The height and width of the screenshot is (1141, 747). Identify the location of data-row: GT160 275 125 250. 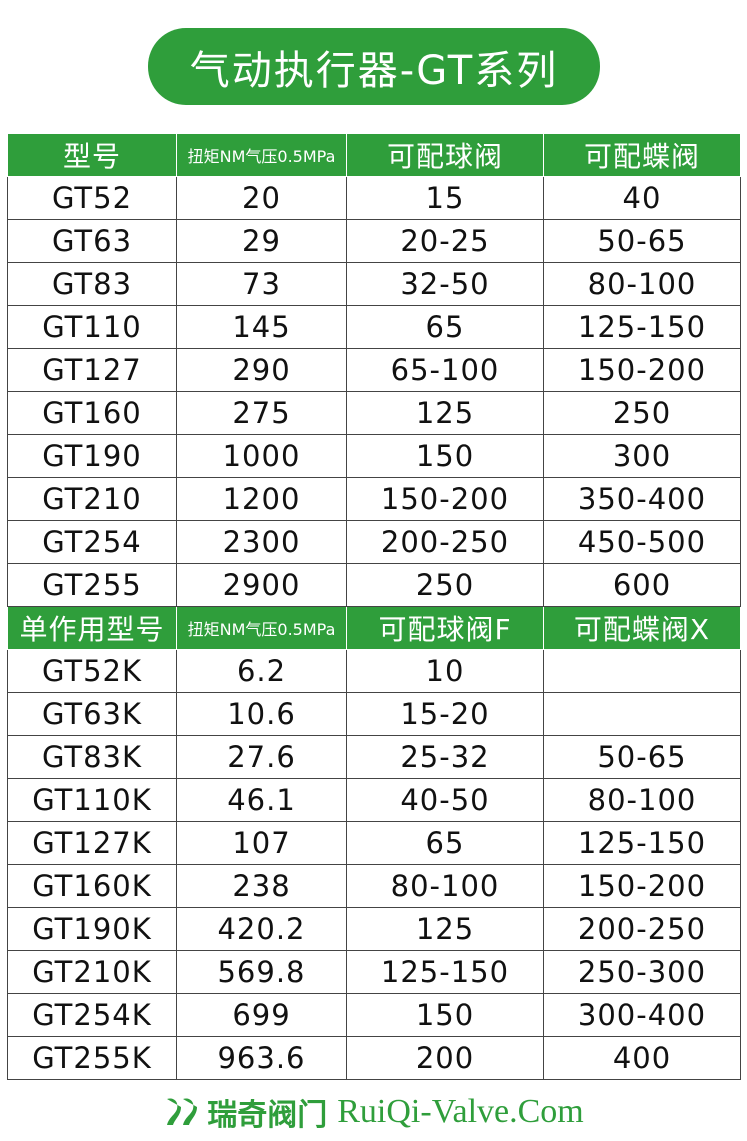
(374, 413).